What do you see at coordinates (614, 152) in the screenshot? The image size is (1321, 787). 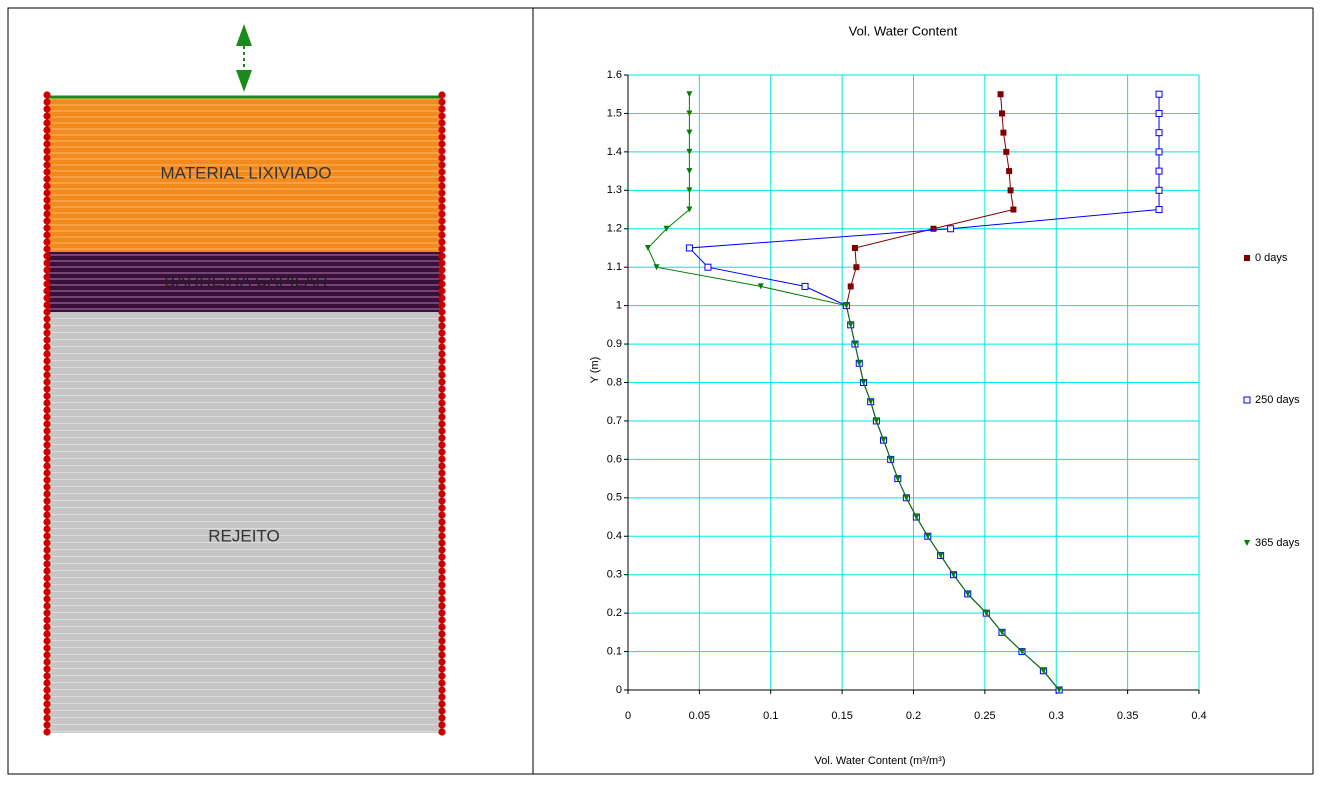 I see `y-tick-label: 1.4` at bounding box center [614, 152].